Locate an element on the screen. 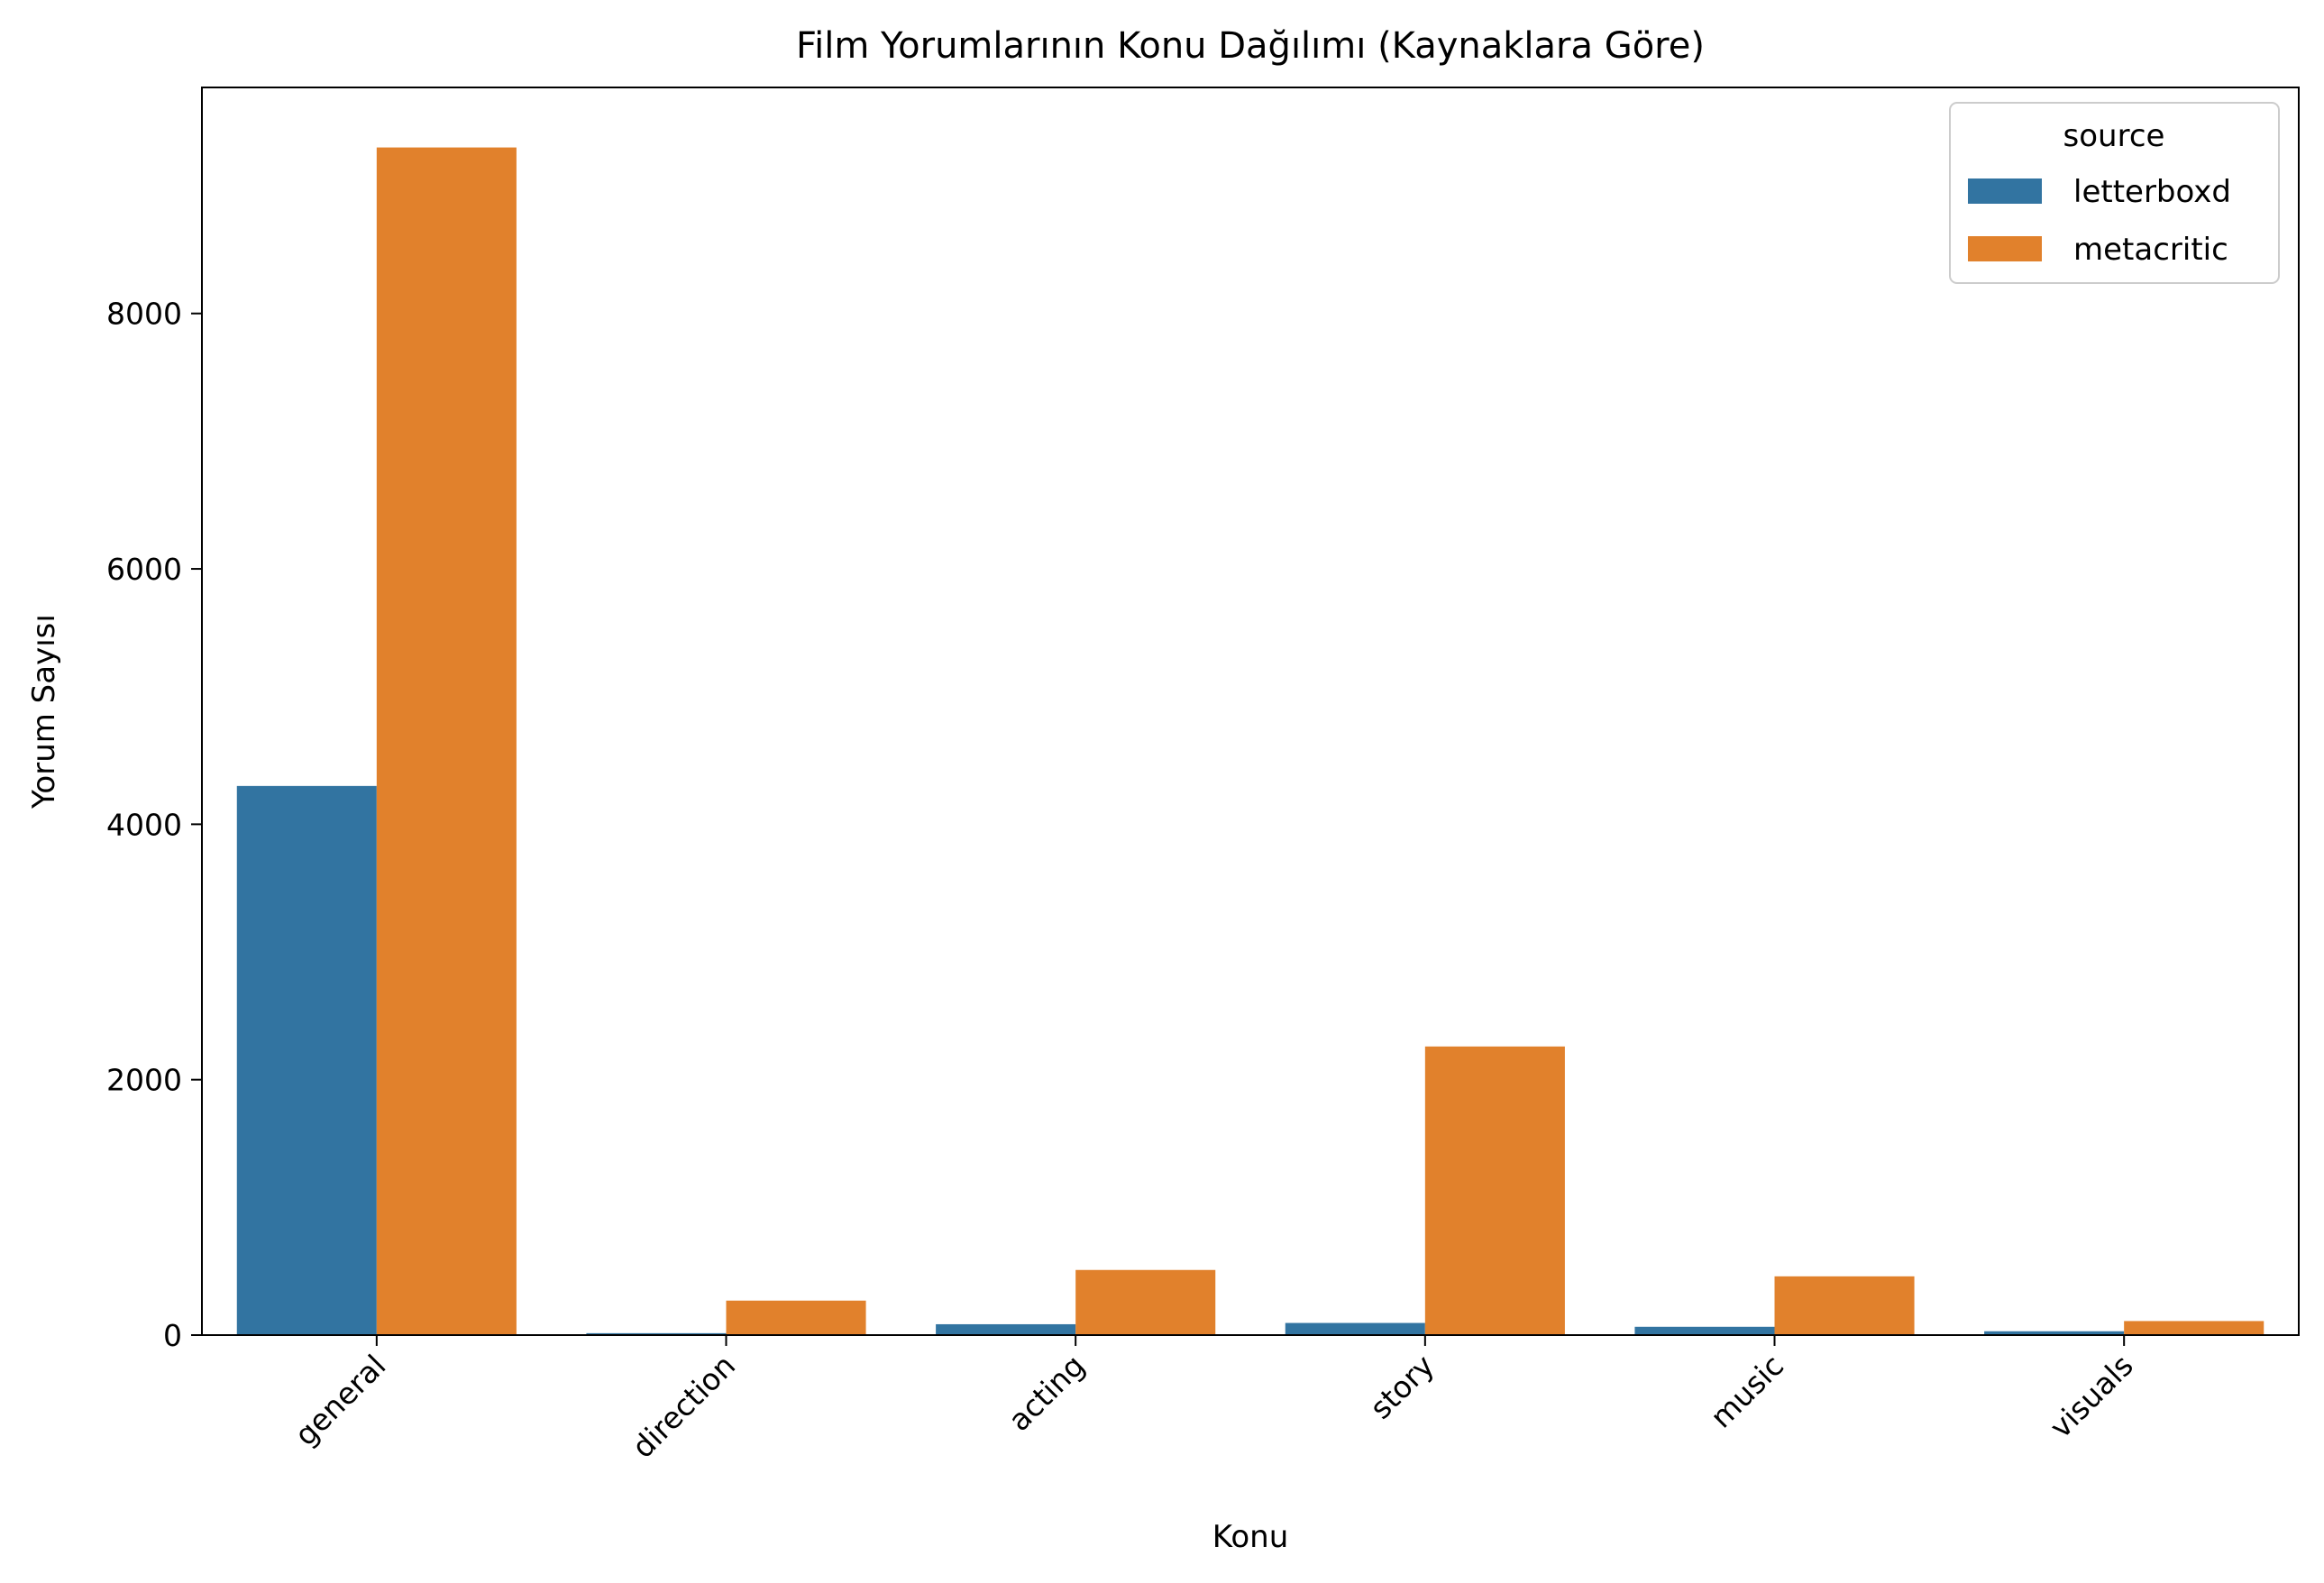  bar-metacritic-acting is located at coordinates (1146, 1302).